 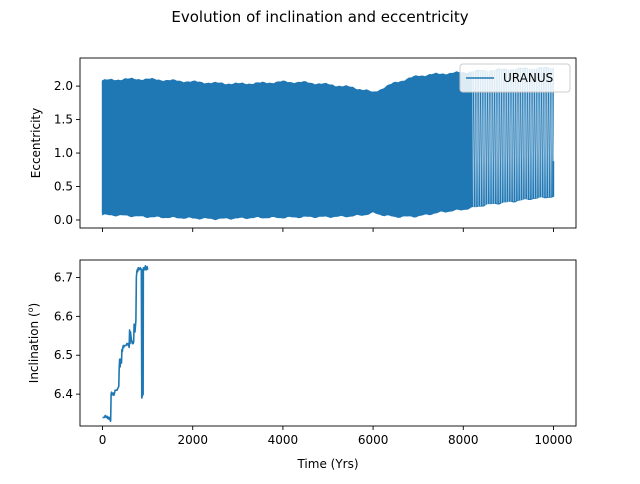 I want to click on eccentricity-y-axis-label: Eccentricity, so click(x=36, y=143).